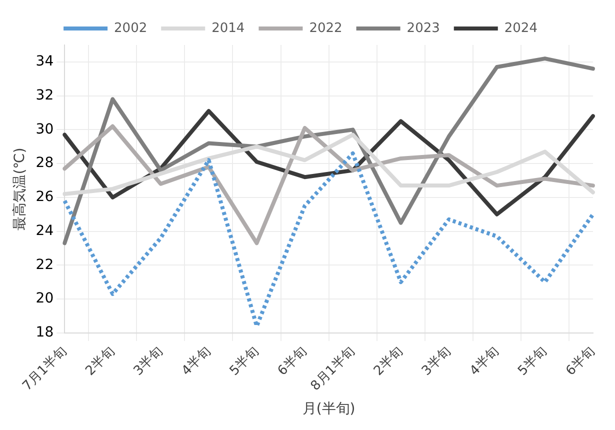 This screenshot has height=430, width=615. What do you see at coordinates (45, 230) in the screenshot?
I see `y-tick-label: 24` at bounding box center [45, 230].